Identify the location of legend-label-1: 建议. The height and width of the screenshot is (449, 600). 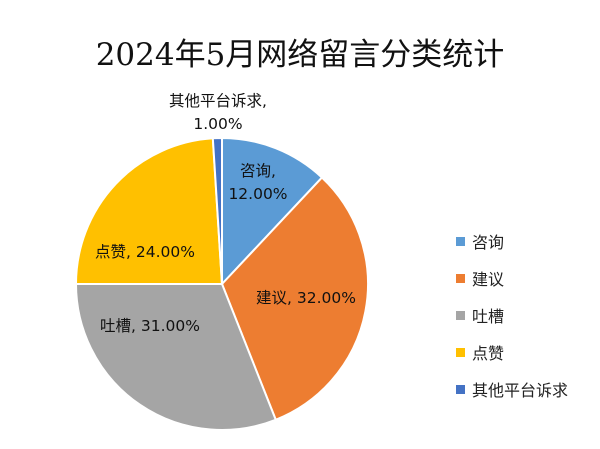
(488, 279).